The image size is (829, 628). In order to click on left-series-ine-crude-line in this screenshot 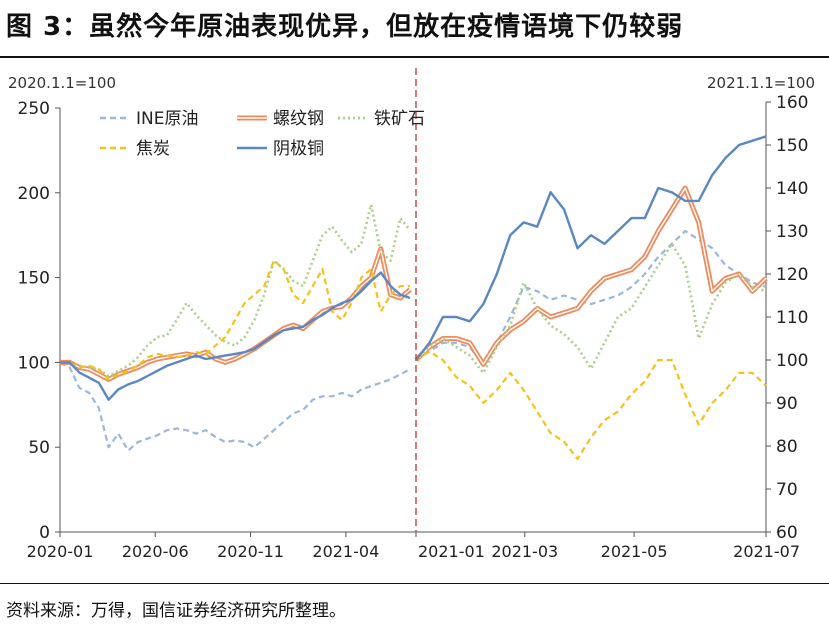, I will do `click(235, 406)`.